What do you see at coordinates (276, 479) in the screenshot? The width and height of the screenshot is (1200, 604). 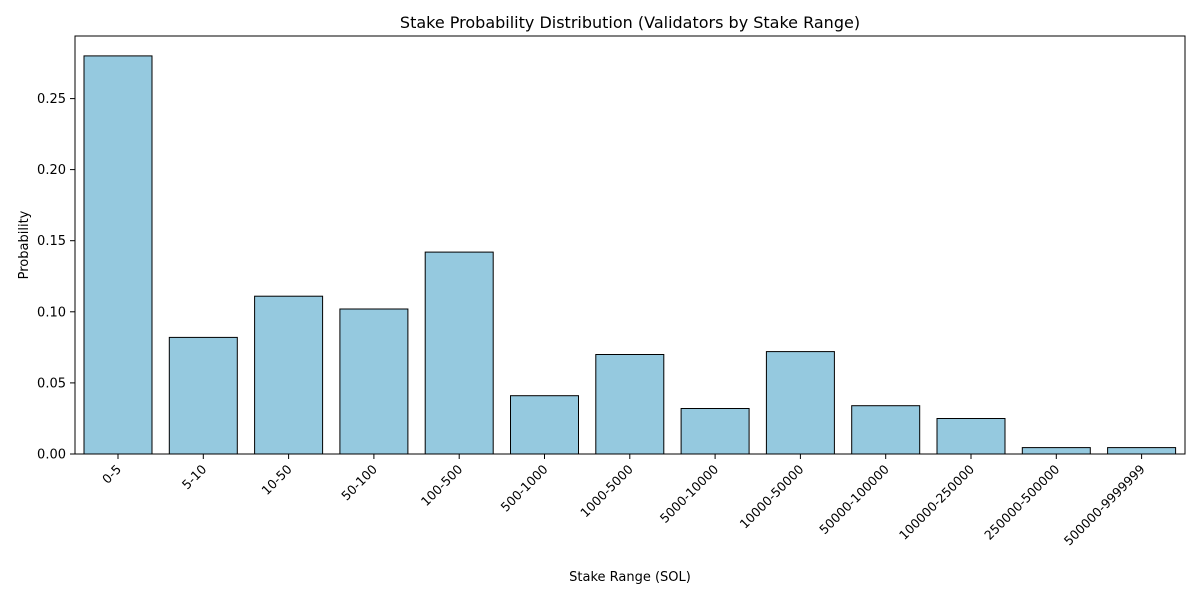 I see `x-tick-label: 10-50` at bounding box center [276, 479].